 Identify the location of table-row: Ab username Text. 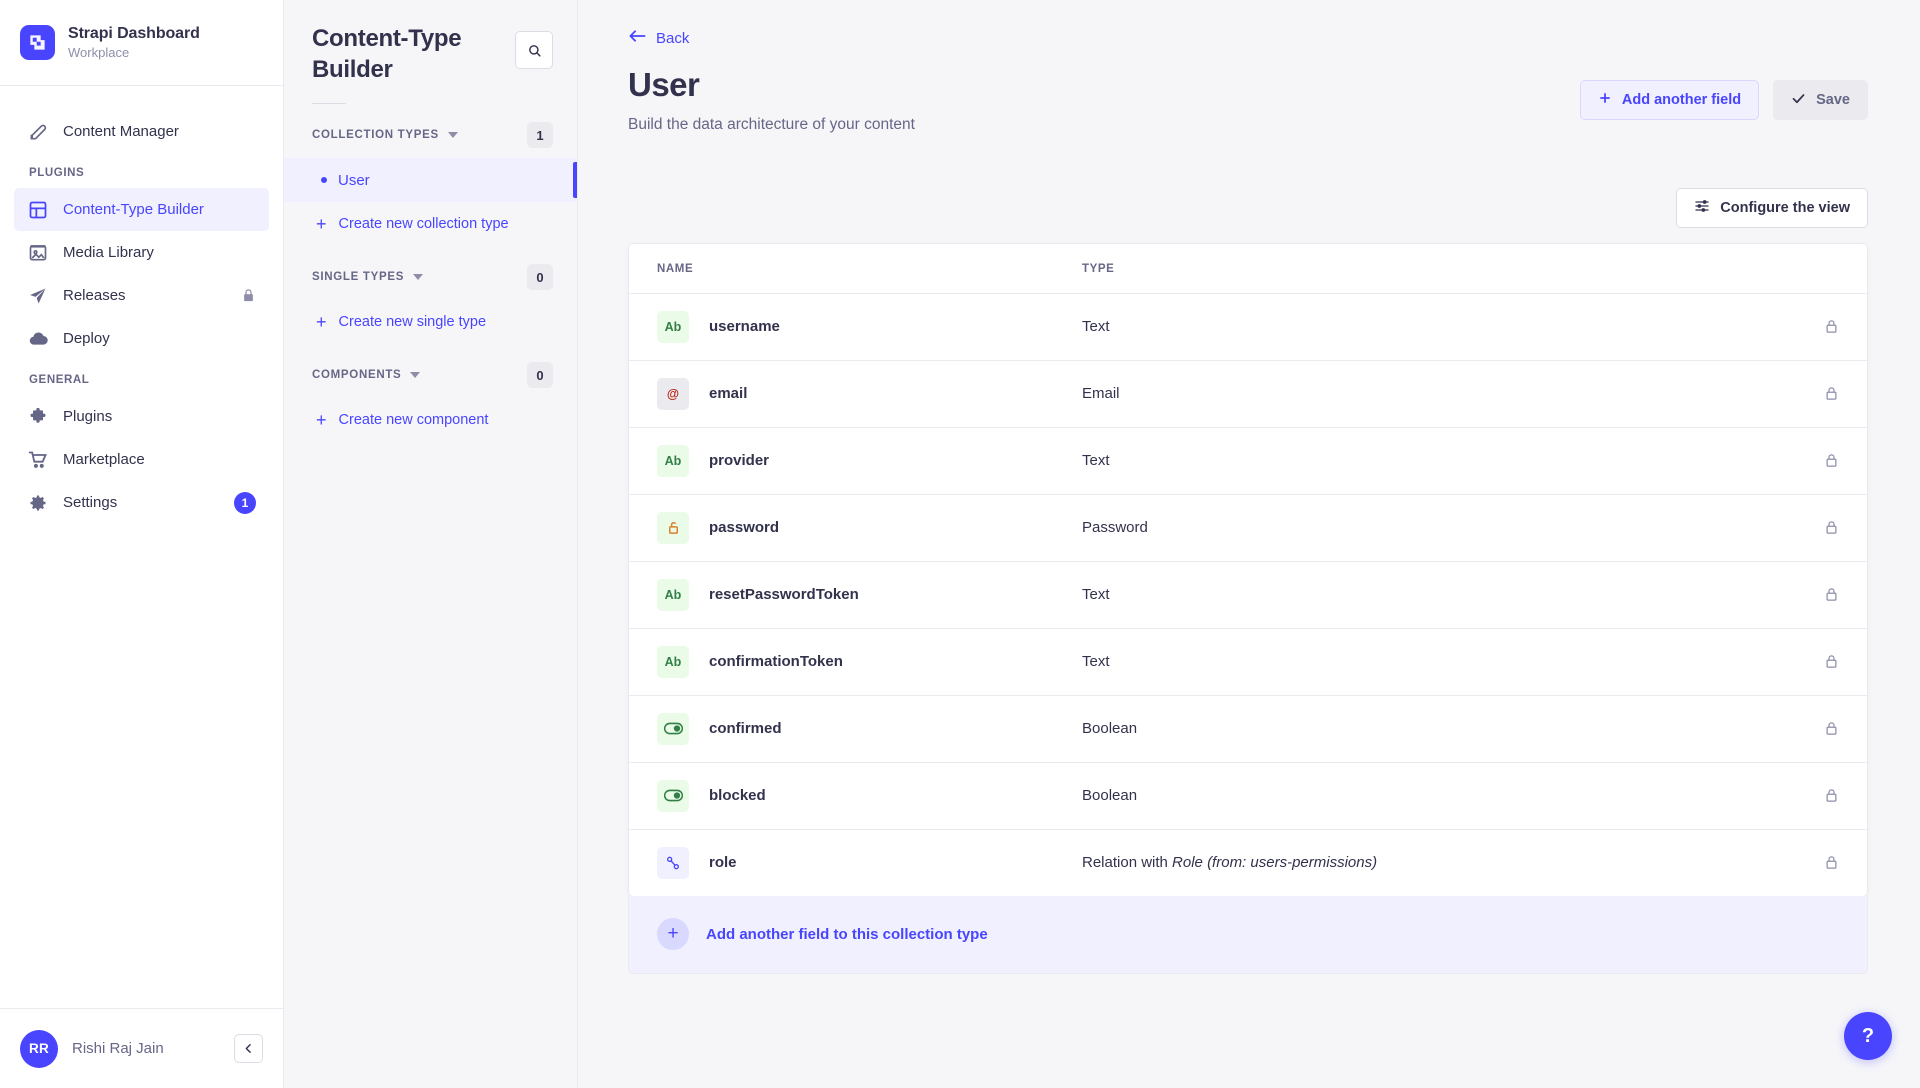
(1248, 326).